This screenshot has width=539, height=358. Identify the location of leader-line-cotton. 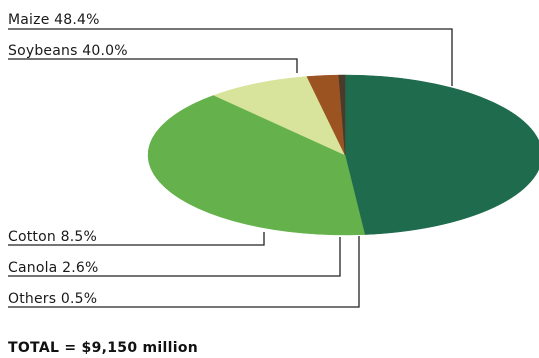
(136, 239).